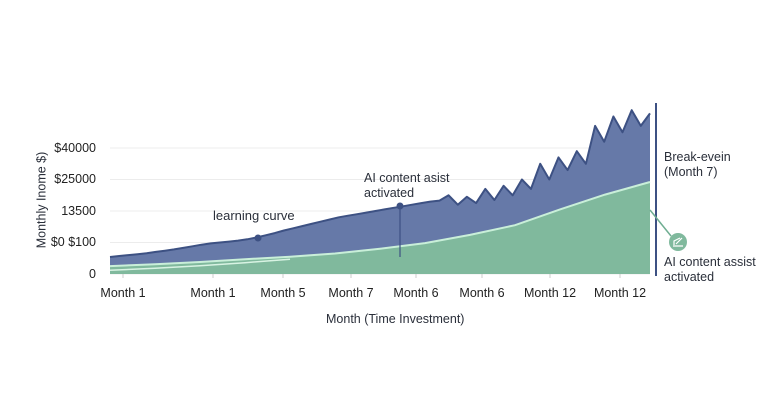 Image resolution: width=768 pixels, height=419 pixels. What do you see at coordinates (78, 211) in the screenshot?
I see `y-tick-label: 13500` at bounding box center [78, 211].